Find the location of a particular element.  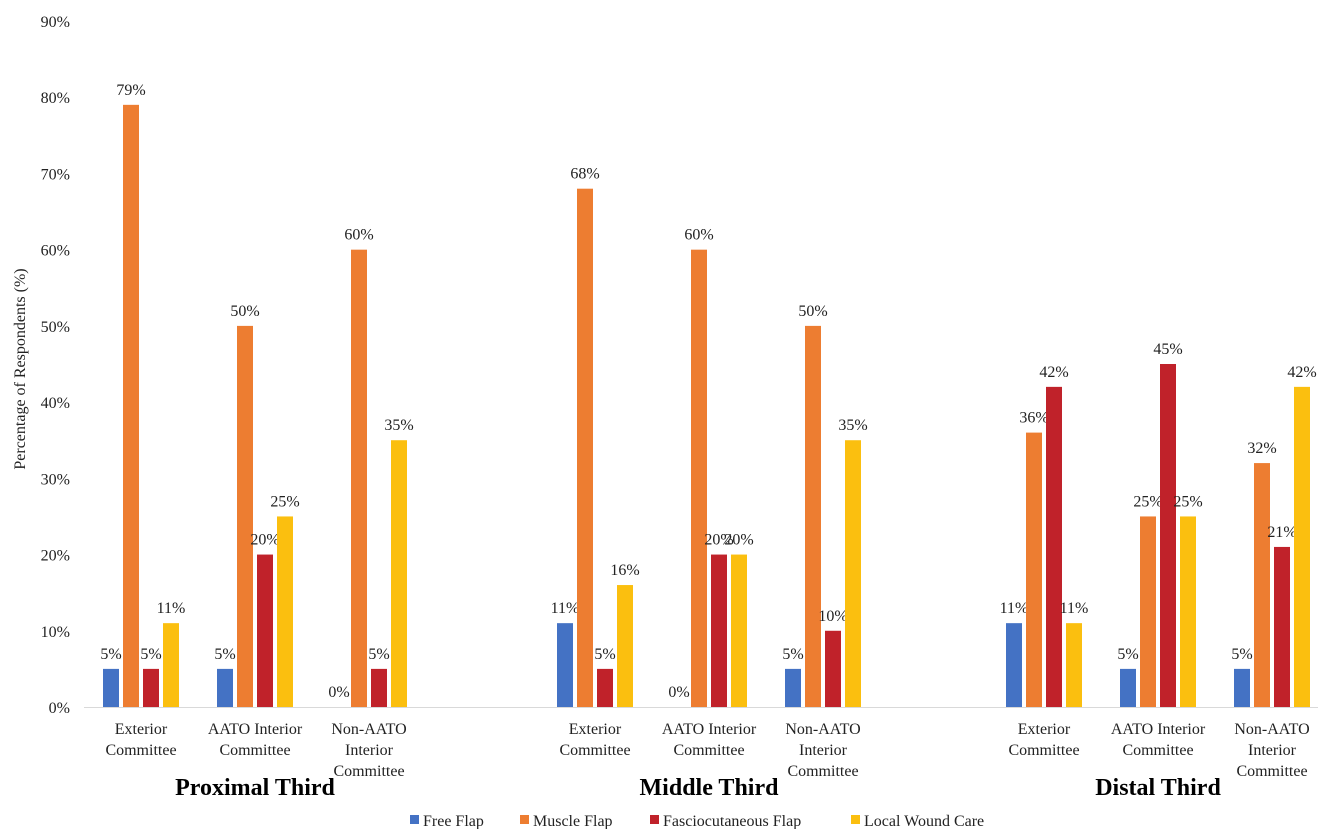

data-label: 79% is located at coordinates (130, 90).